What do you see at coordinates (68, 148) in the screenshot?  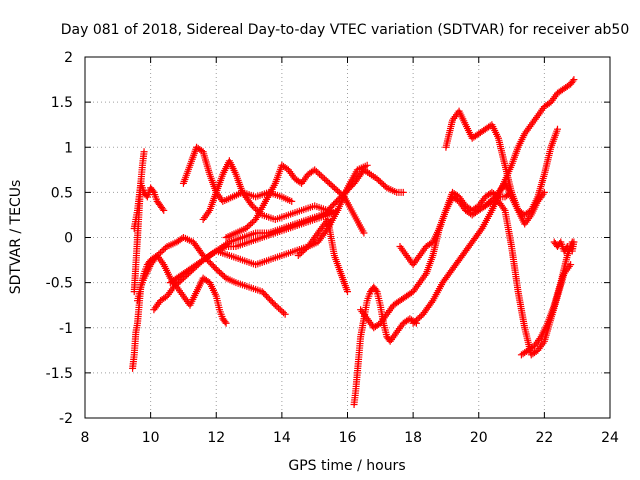 I see `y-tick-label: 1` at bounding box center [68, 148].